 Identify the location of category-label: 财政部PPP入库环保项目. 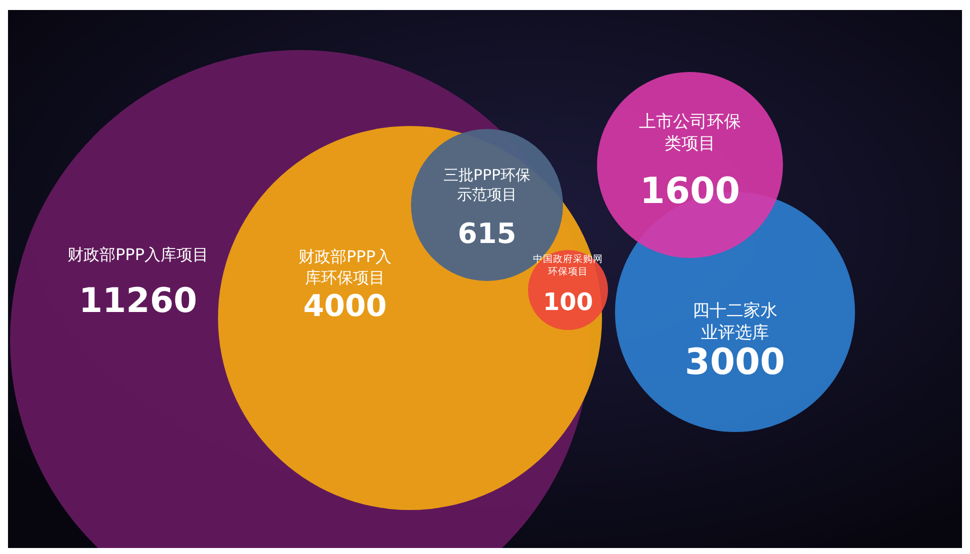
(345, 267).